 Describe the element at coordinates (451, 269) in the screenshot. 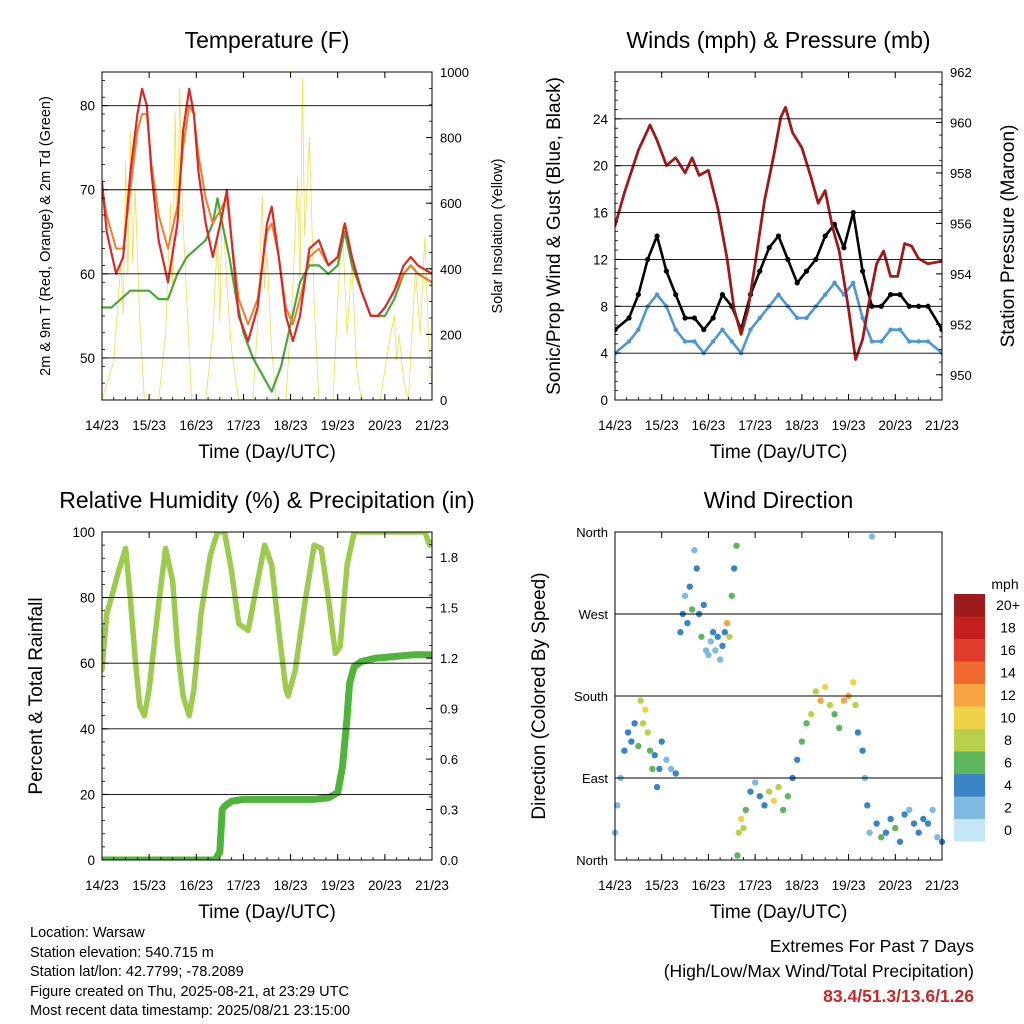

I see `y2-tick-label: 400` at that location.